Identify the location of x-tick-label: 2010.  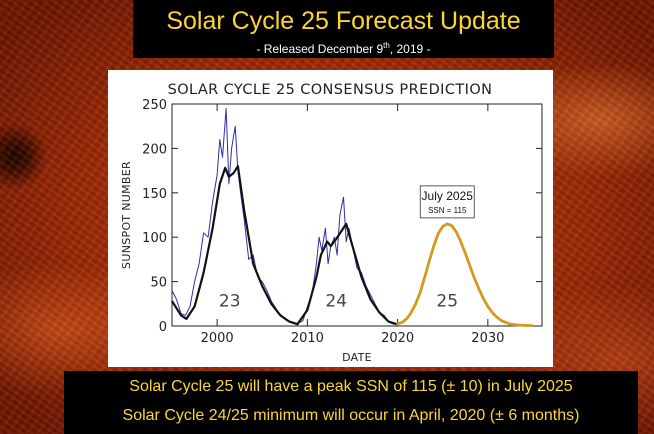
(307, 338).